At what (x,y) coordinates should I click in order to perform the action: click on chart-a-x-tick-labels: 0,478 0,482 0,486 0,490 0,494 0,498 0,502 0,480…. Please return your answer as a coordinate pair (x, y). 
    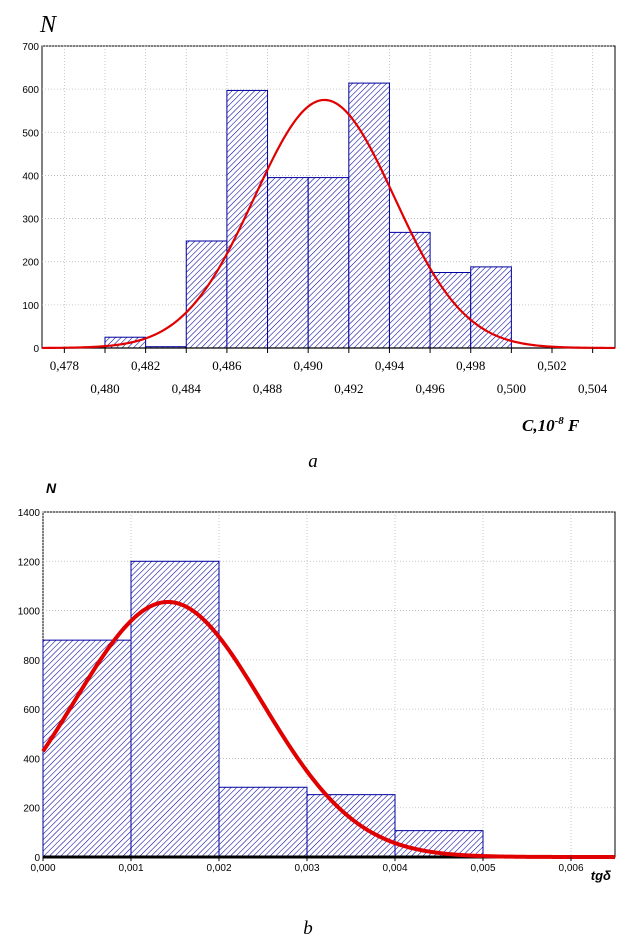
    Looking at the image, I should click on (329, 372).